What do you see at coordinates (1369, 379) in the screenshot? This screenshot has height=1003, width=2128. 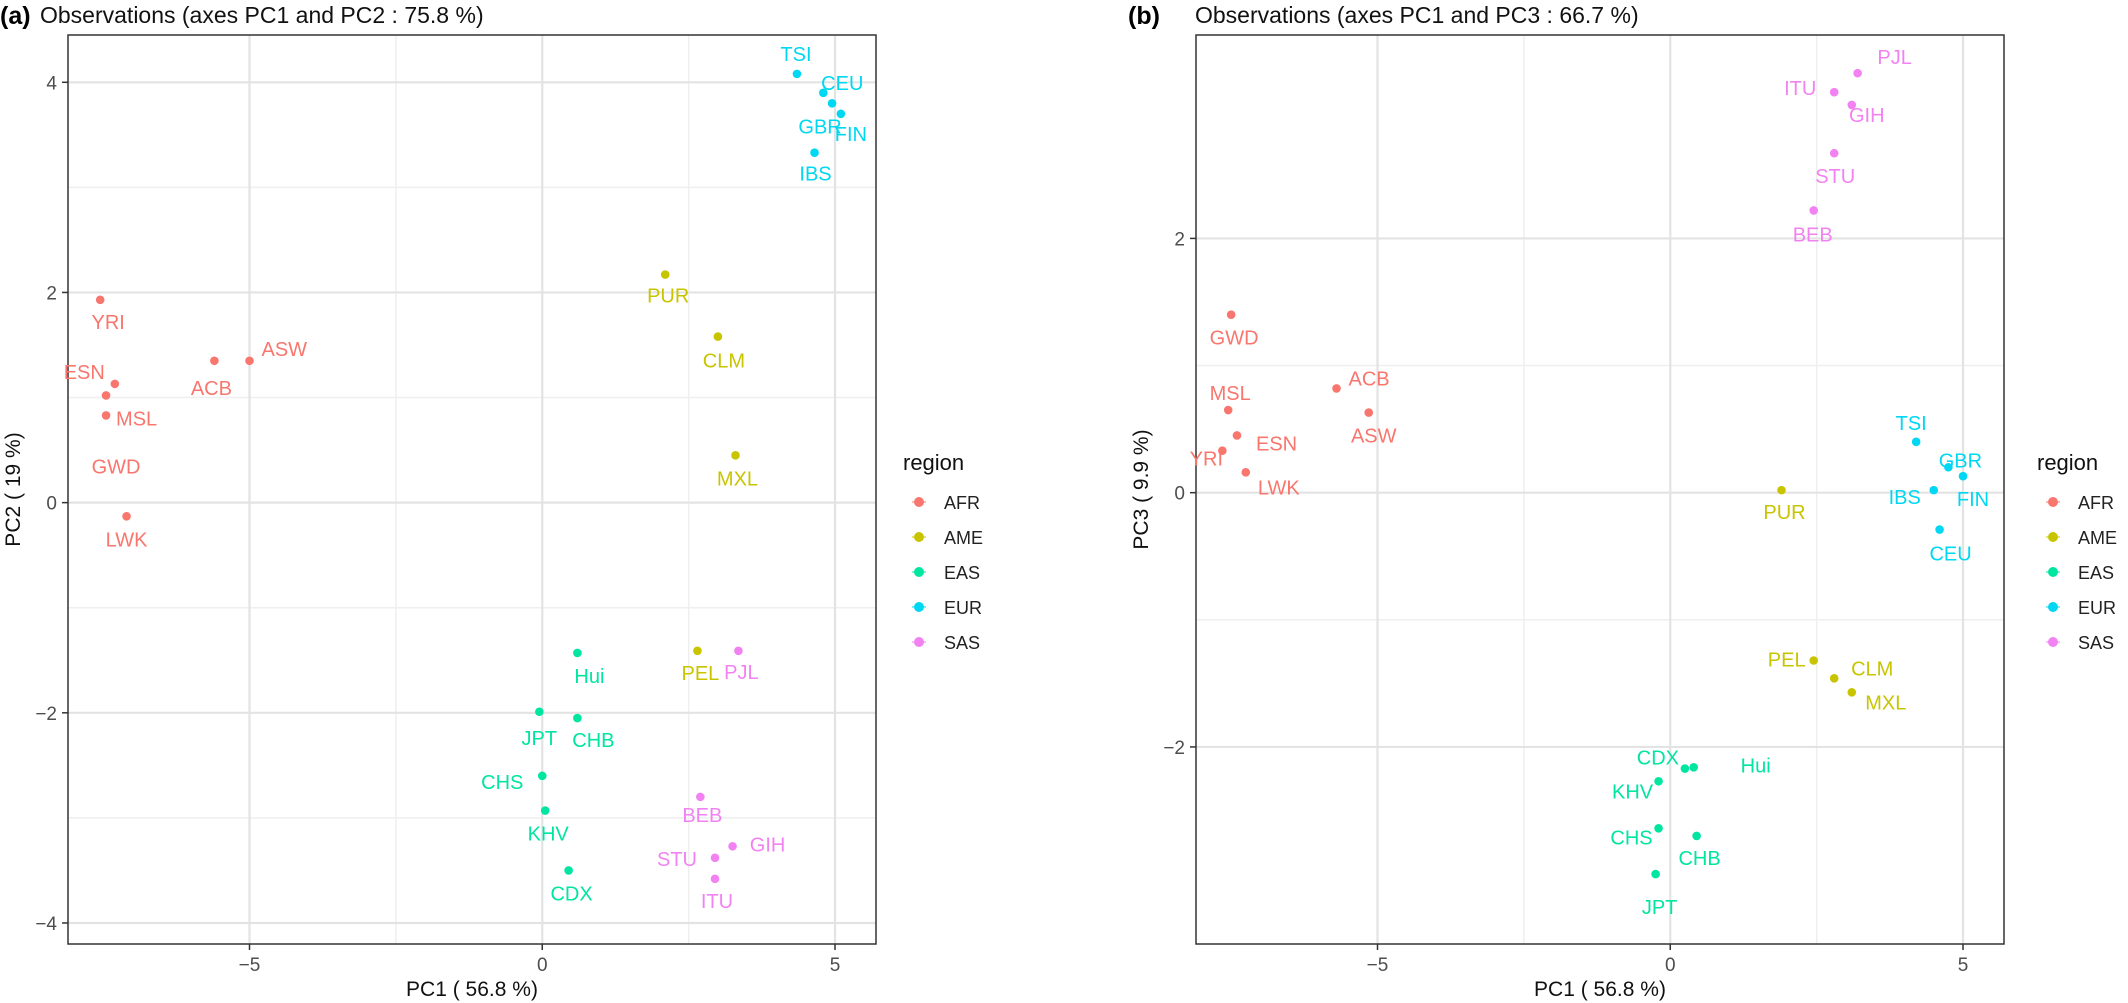 I see `point-label-acb: ACB` at bounding box center [1369, 379].